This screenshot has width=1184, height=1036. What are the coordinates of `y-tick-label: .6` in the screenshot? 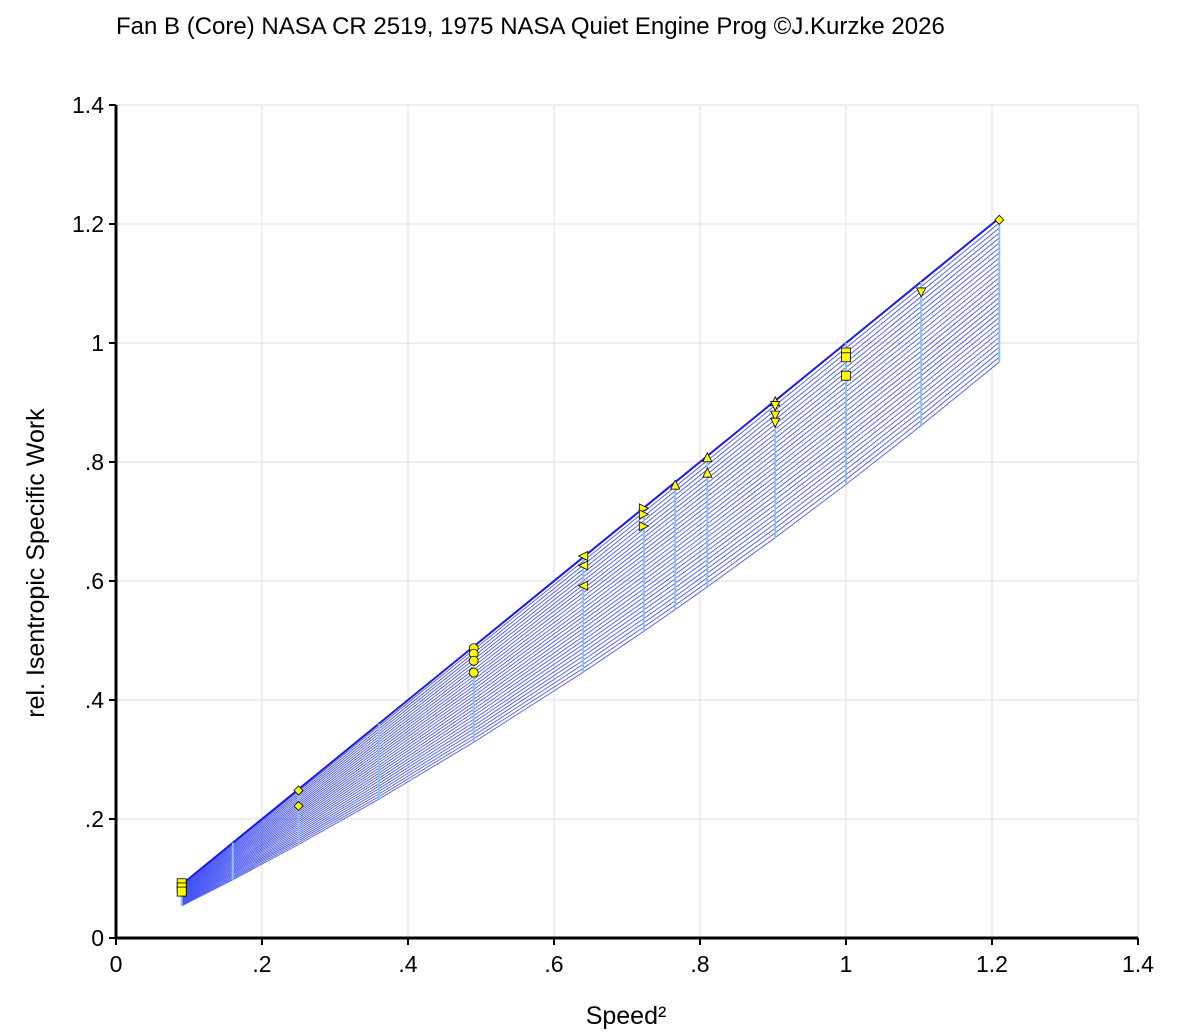 It's located at (94, 581).